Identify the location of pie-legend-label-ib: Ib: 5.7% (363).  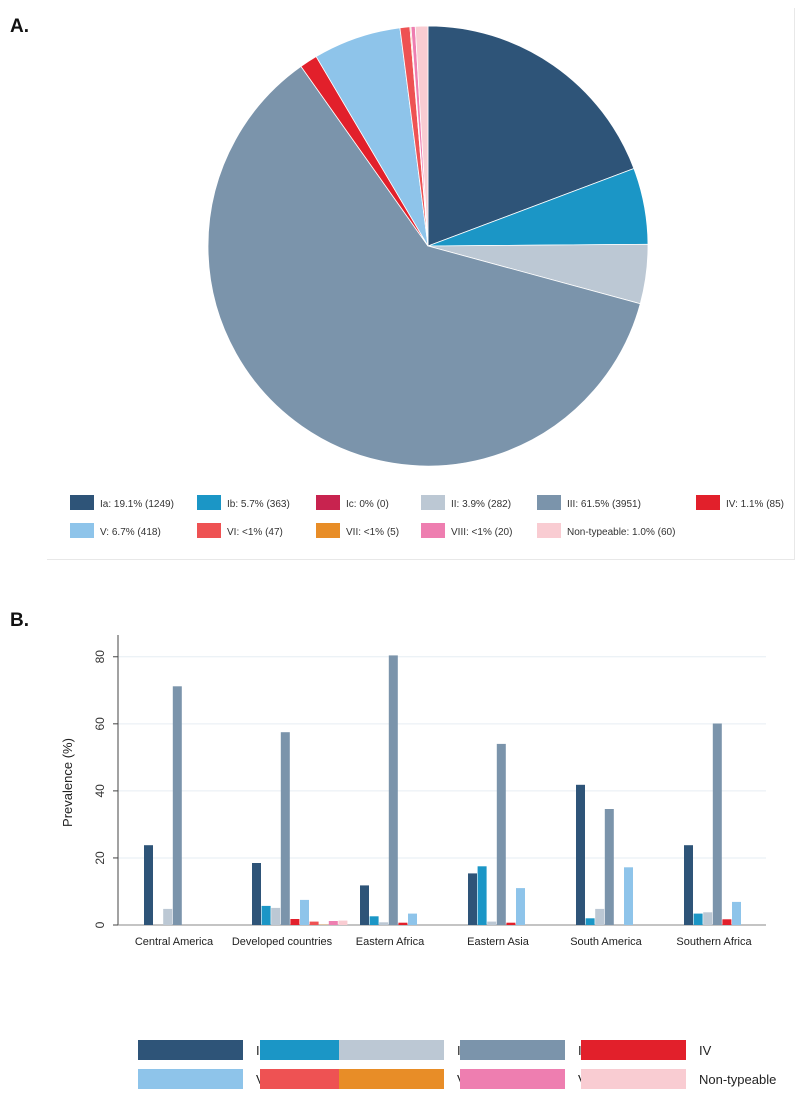
(258, 504).